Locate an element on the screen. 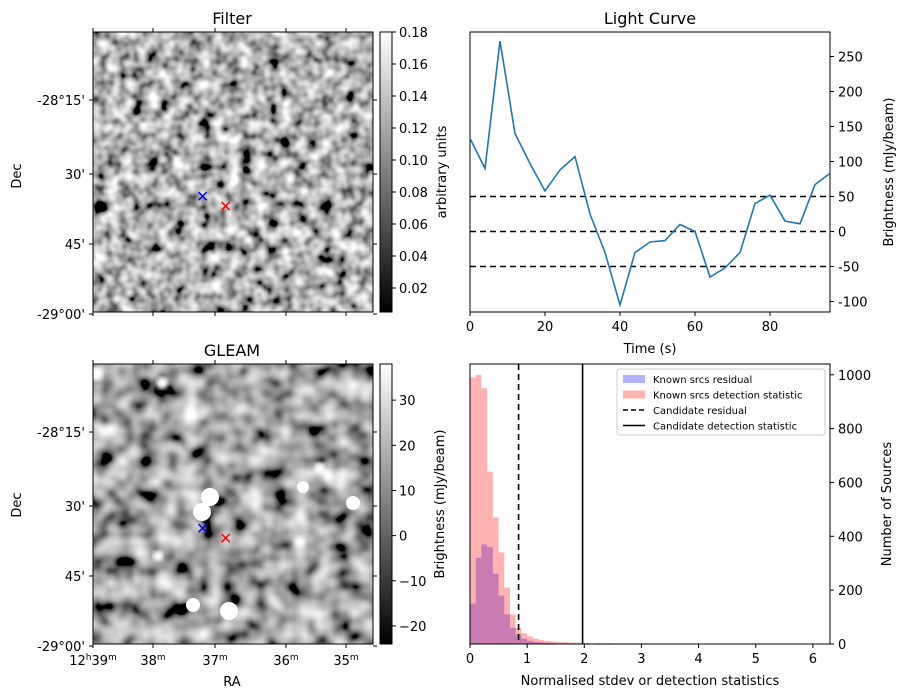  lightcurve-title: Light Curve is located at coordinates (650, 18).